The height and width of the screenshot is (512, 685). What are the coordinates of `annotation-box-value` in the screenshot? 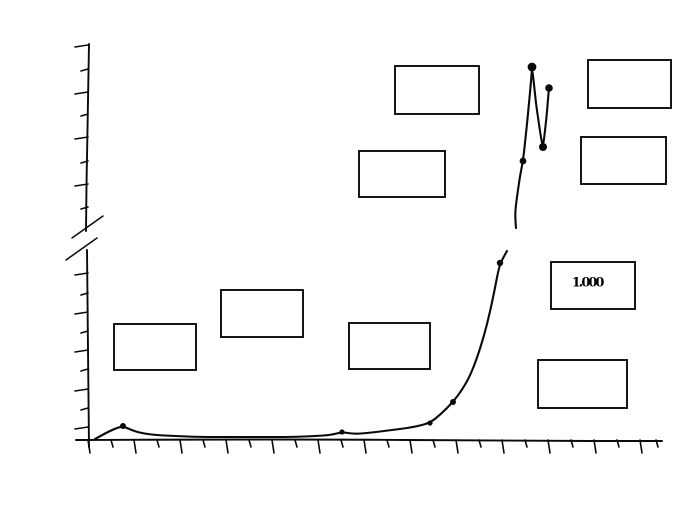 It's located at (593, 285).